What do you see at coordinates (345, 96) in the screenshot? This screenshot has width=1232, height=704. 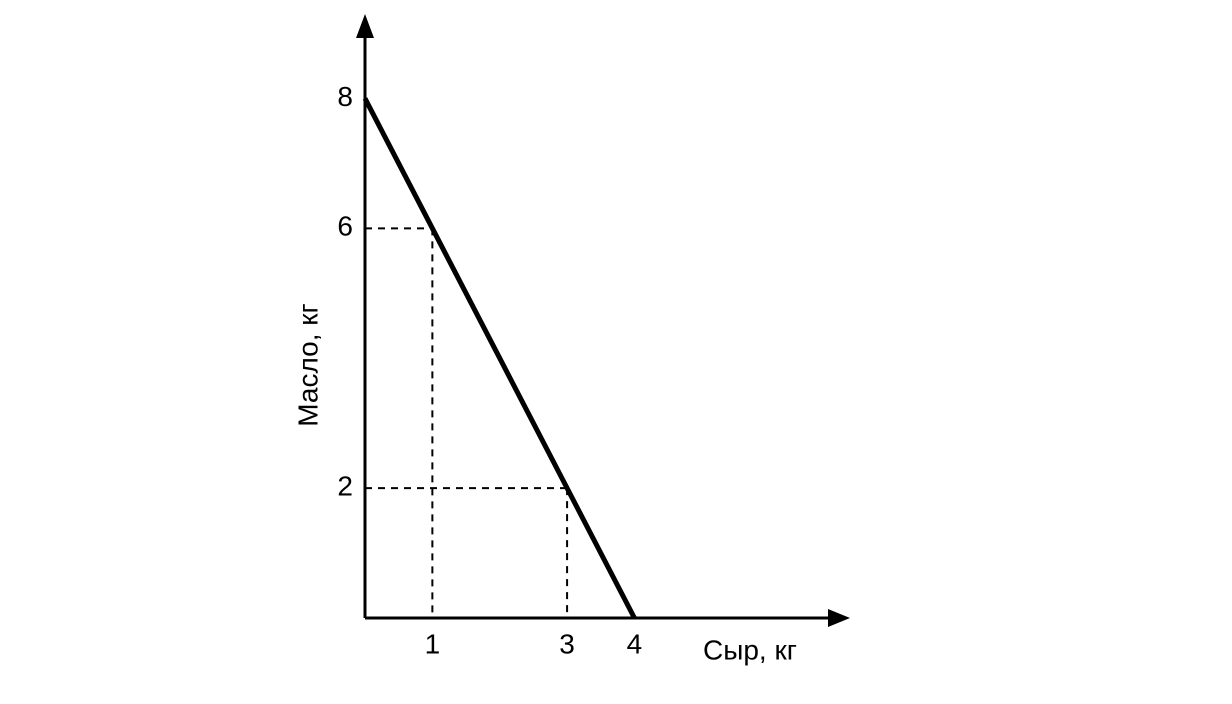 I see `y-tick-label: 8` at bounding box center [345, 96].